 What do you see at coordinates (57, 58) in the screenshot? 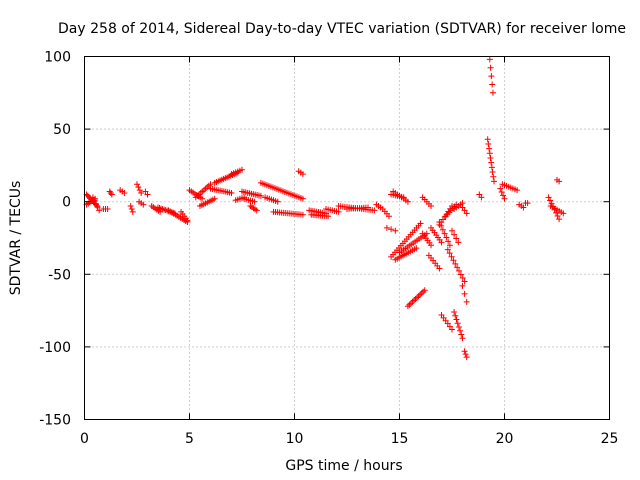
I see `y-tick-label: 100` at bounding box center [57, 58].